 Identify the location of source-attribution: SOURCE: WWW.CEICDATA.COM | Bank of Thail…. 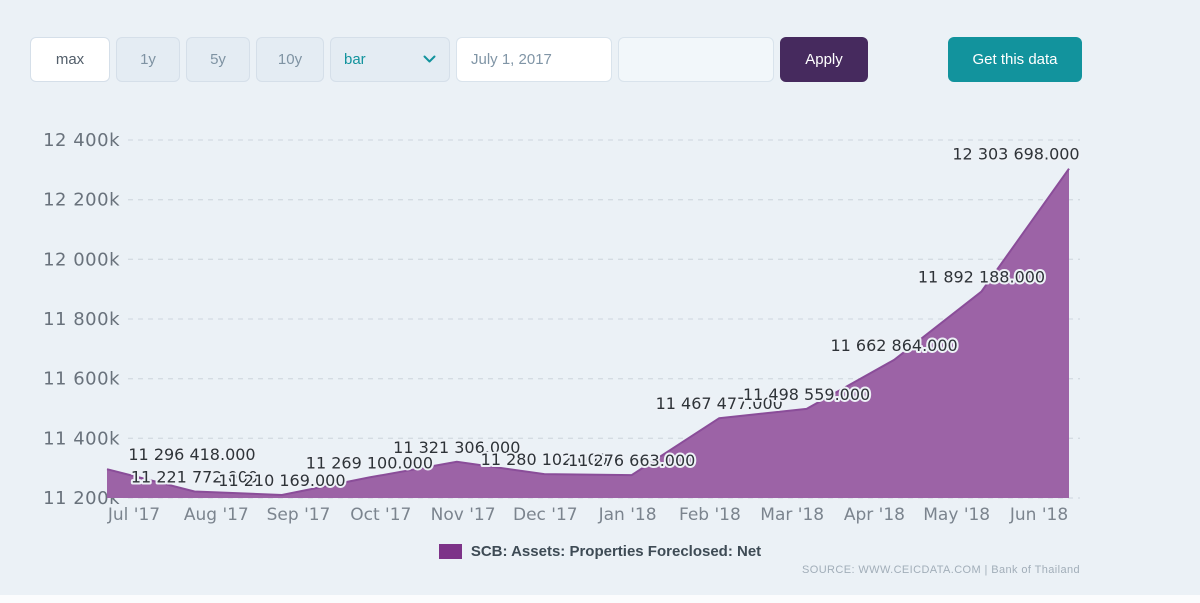
(941, 570).